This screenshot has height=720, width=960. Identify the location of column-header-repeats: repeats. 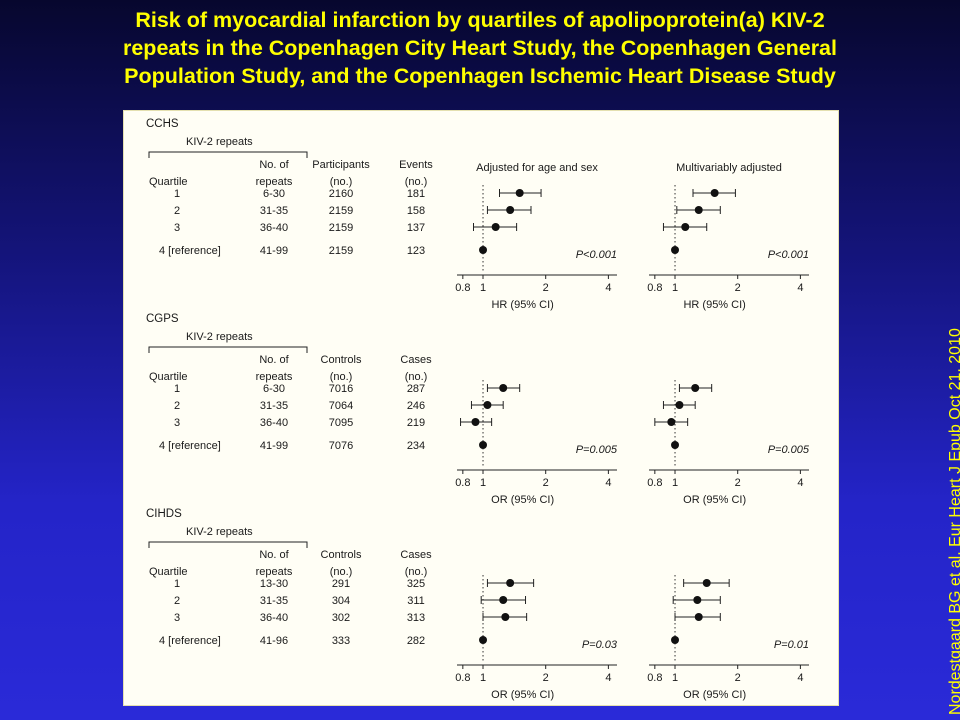
(274, 377).